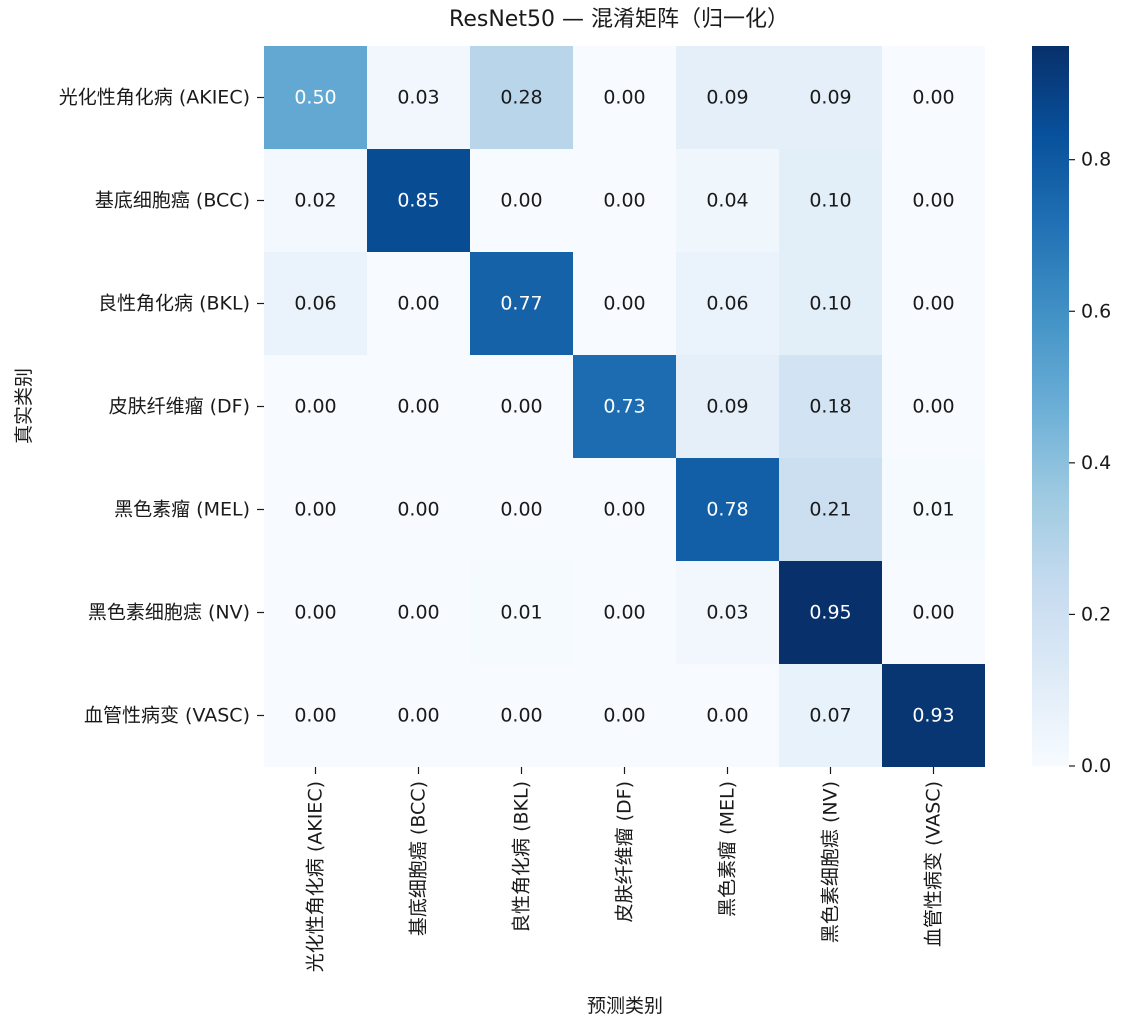 The width and height of the screenshot is (1124, 1026). Describe the element at coordinates (419, 858) in the screenshot. I see `column-tick-label: 基底细胞癌 (BCC)` at that location.